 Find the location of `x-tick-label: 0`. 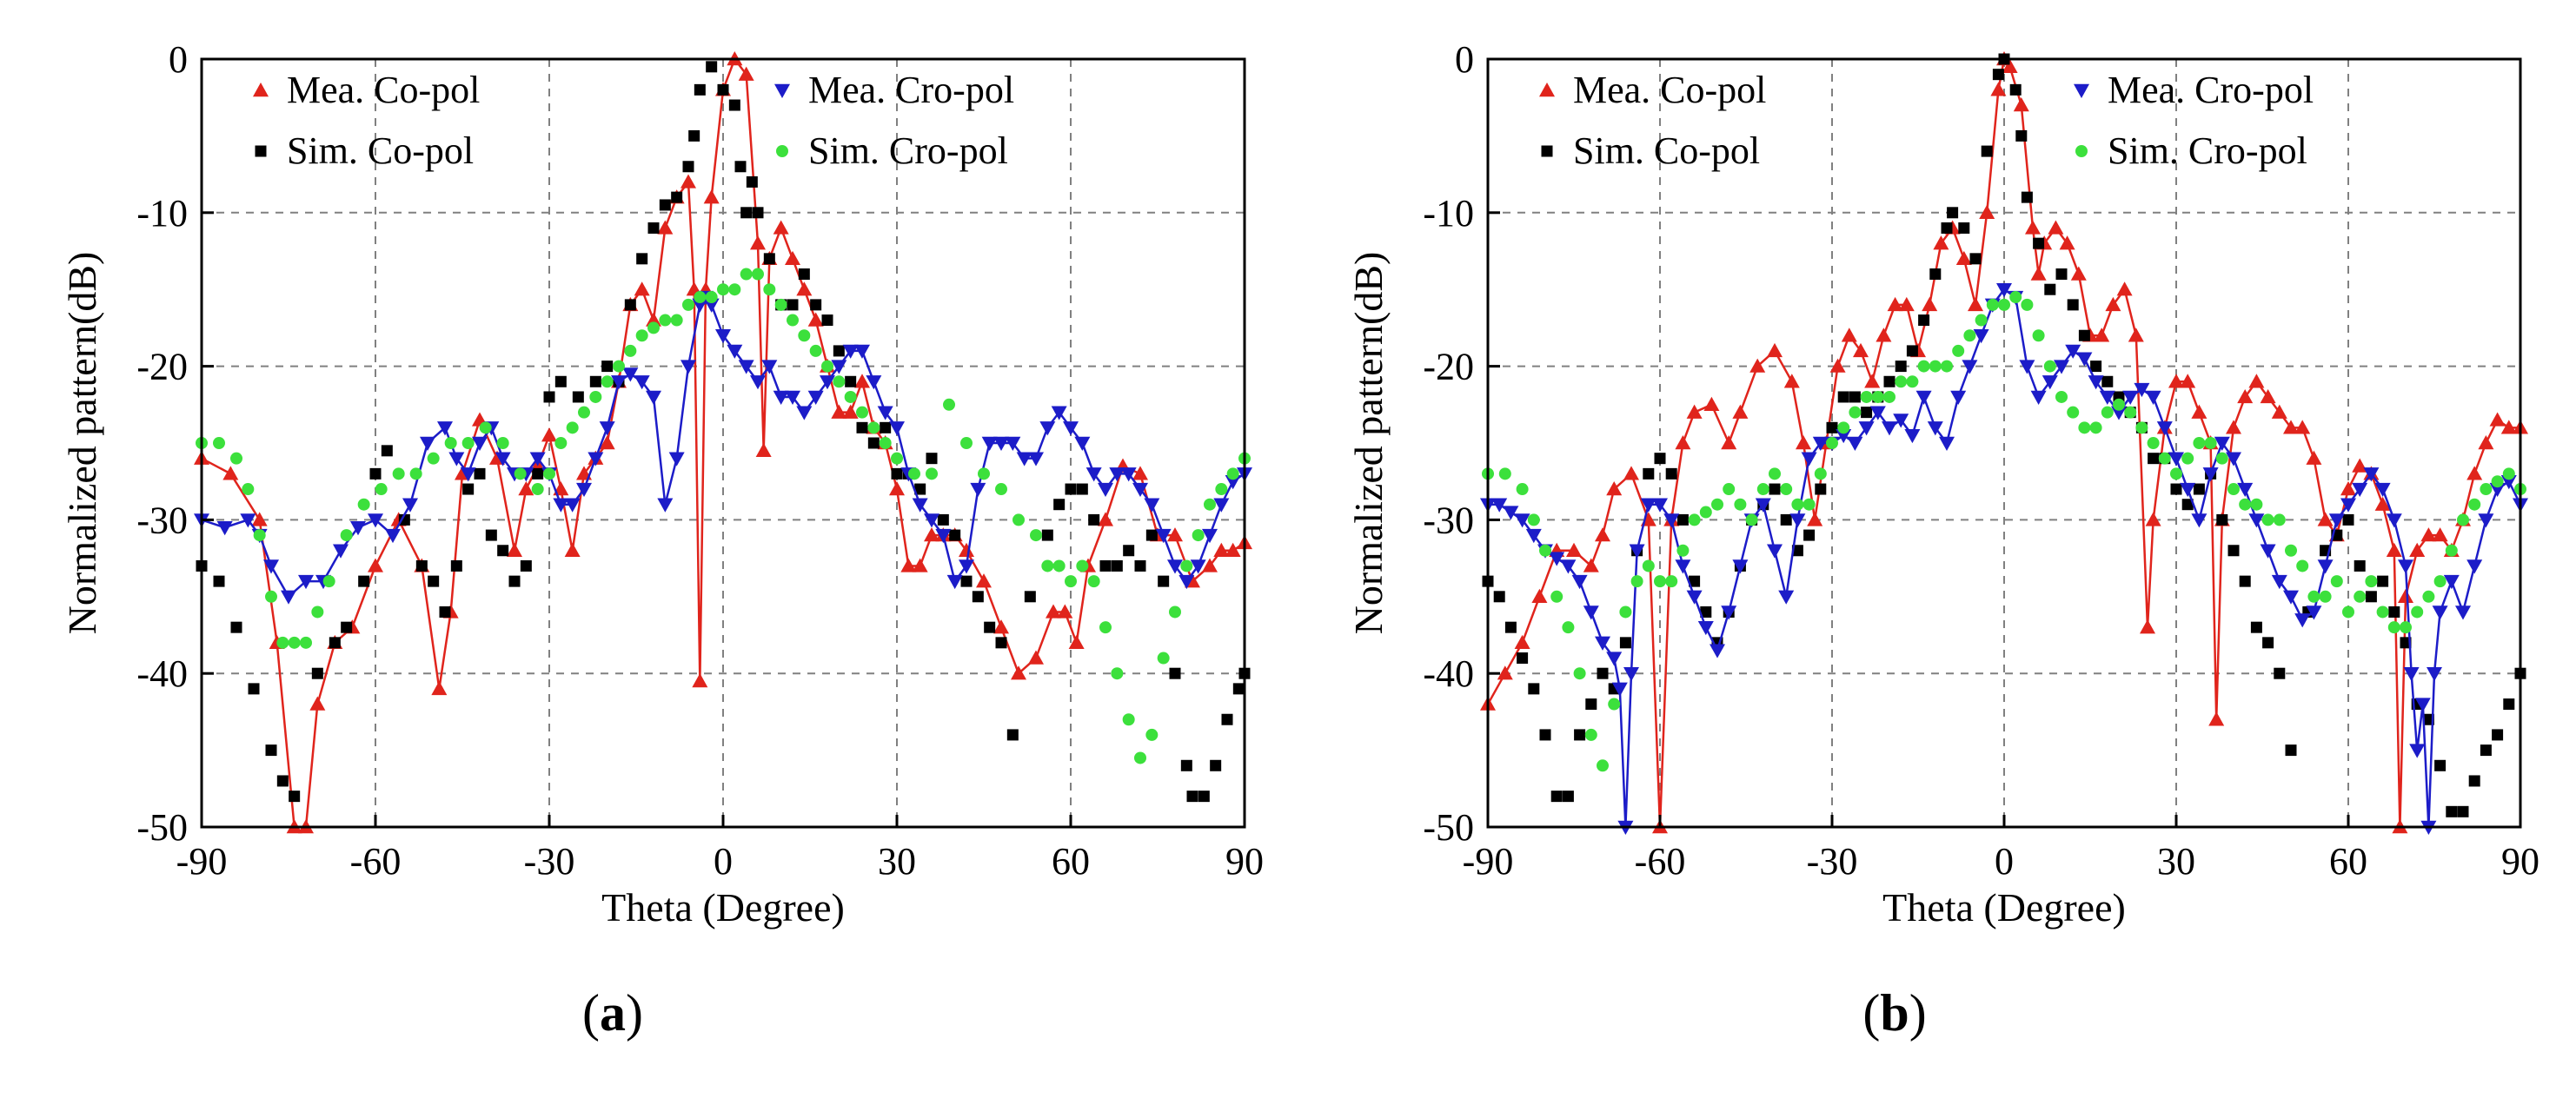

x-tick-label: 0 is located at coordinates (2005, 861).